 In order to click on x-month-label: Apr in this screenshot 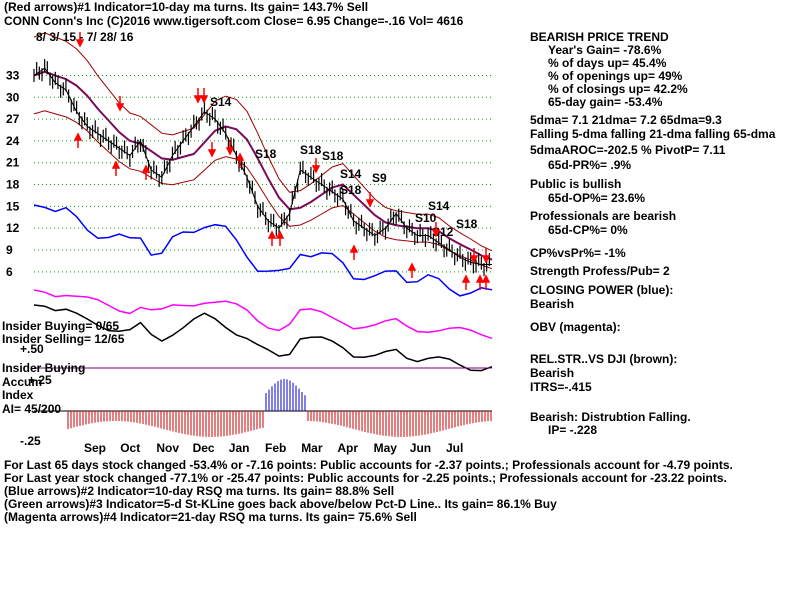, I will do `click(347, 448)`.